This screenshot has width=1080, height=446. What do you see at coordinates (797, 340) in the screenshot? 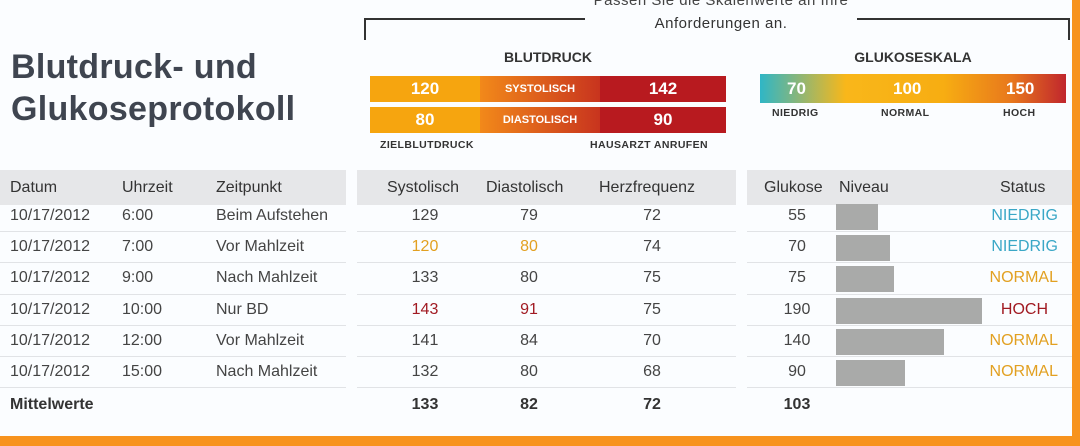
I see `cell-glukose: 140` at bounding box center [797, 340].